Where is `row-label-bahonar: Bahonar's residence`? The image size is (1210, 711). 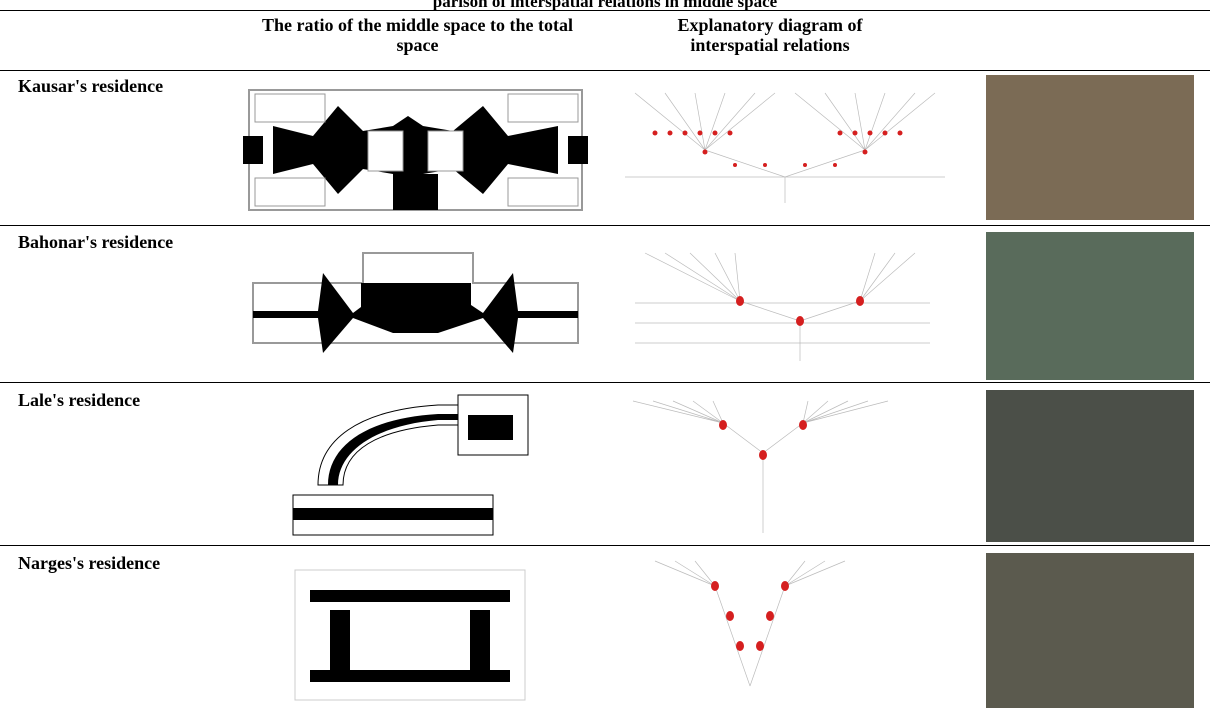 row-label-bahonar: Bahonar's residence is located at coordinates (96, 242).